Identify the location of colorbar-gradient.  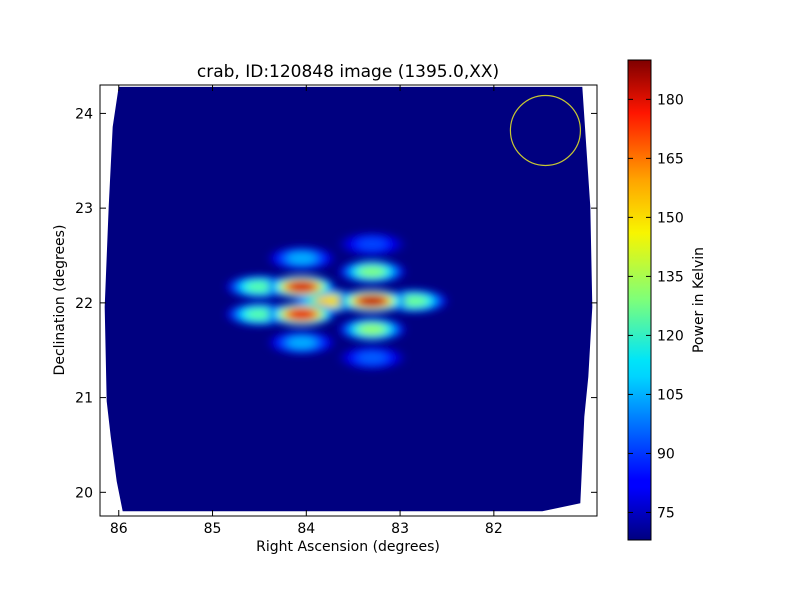
(639, 300).